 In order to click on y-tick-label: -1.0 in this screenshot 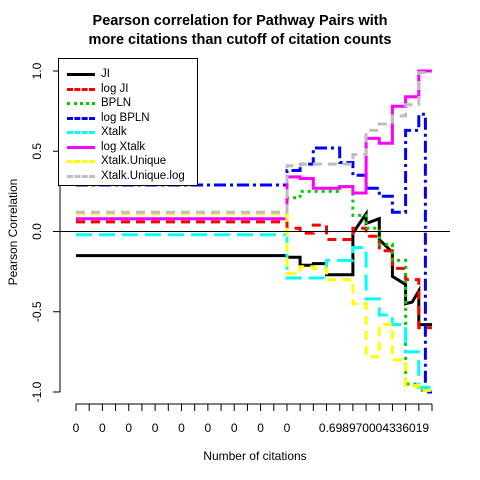, I will do `click(37, 391)`.